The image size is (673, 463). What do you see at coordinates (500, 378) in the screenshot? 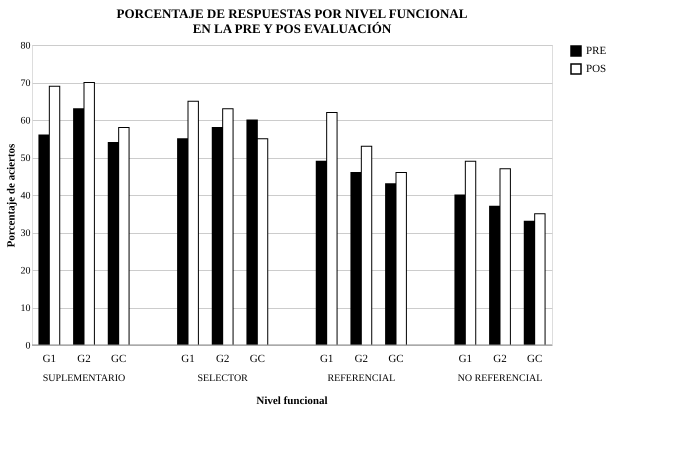
I see `text: NO REFERENCIAL` at bounding box center [500, 378].